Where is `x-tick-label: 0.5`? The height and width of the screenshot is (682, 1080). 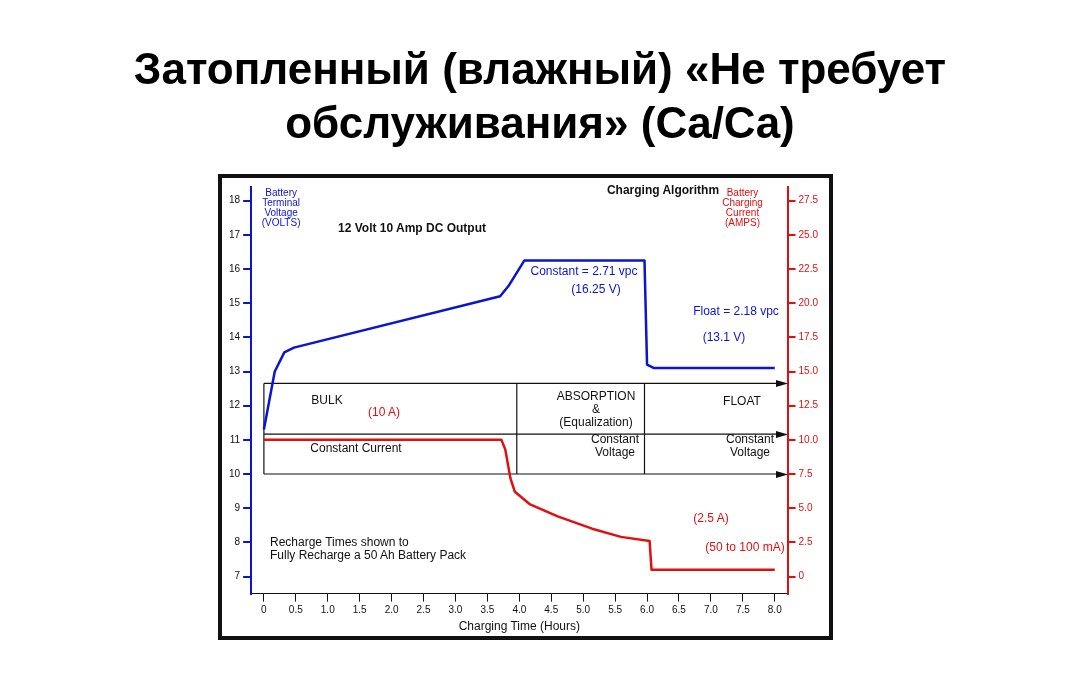 x-tick-label: 0.5 is located at coordinates (296, 610).